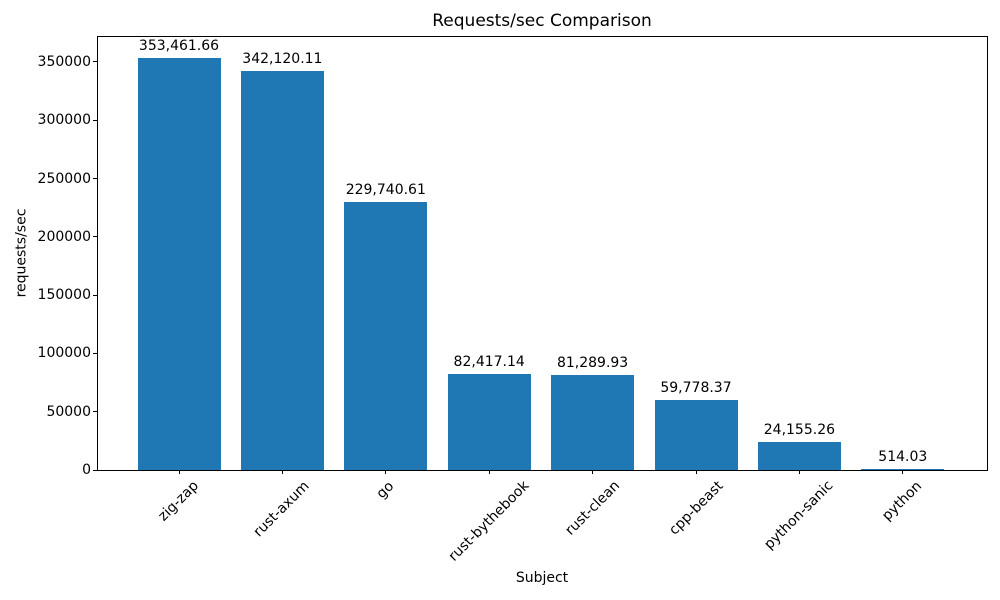 Image resolution: width=1000 pixels, height=600 pixels. I want to click on bar-cpp-beast, so click(696, 435).